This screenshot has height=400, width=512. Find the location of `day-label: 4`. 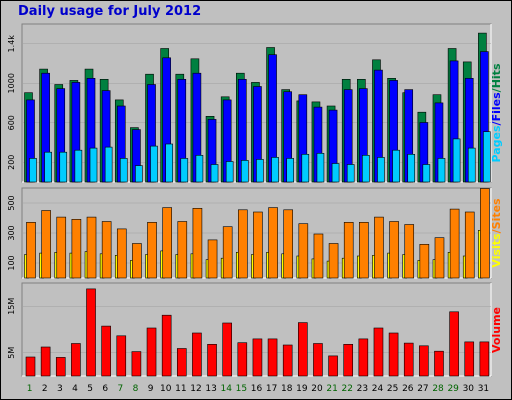

day-label: 4 is located at coordinates (75, 389).